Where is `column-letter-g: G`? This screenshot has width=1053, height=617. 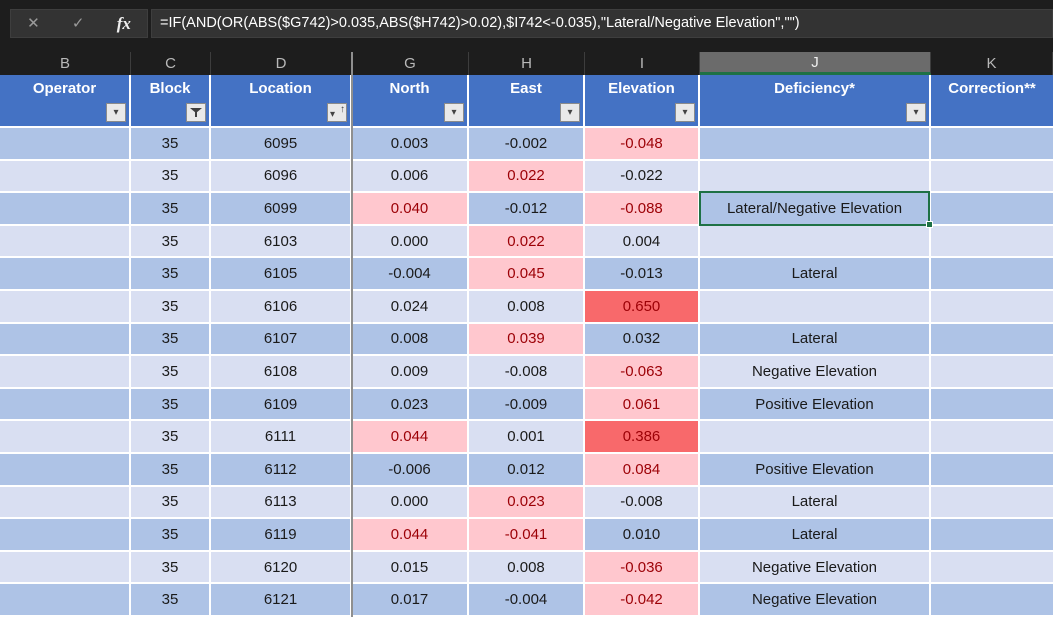
column-letter-g: G is located at coordinates (410, 63).